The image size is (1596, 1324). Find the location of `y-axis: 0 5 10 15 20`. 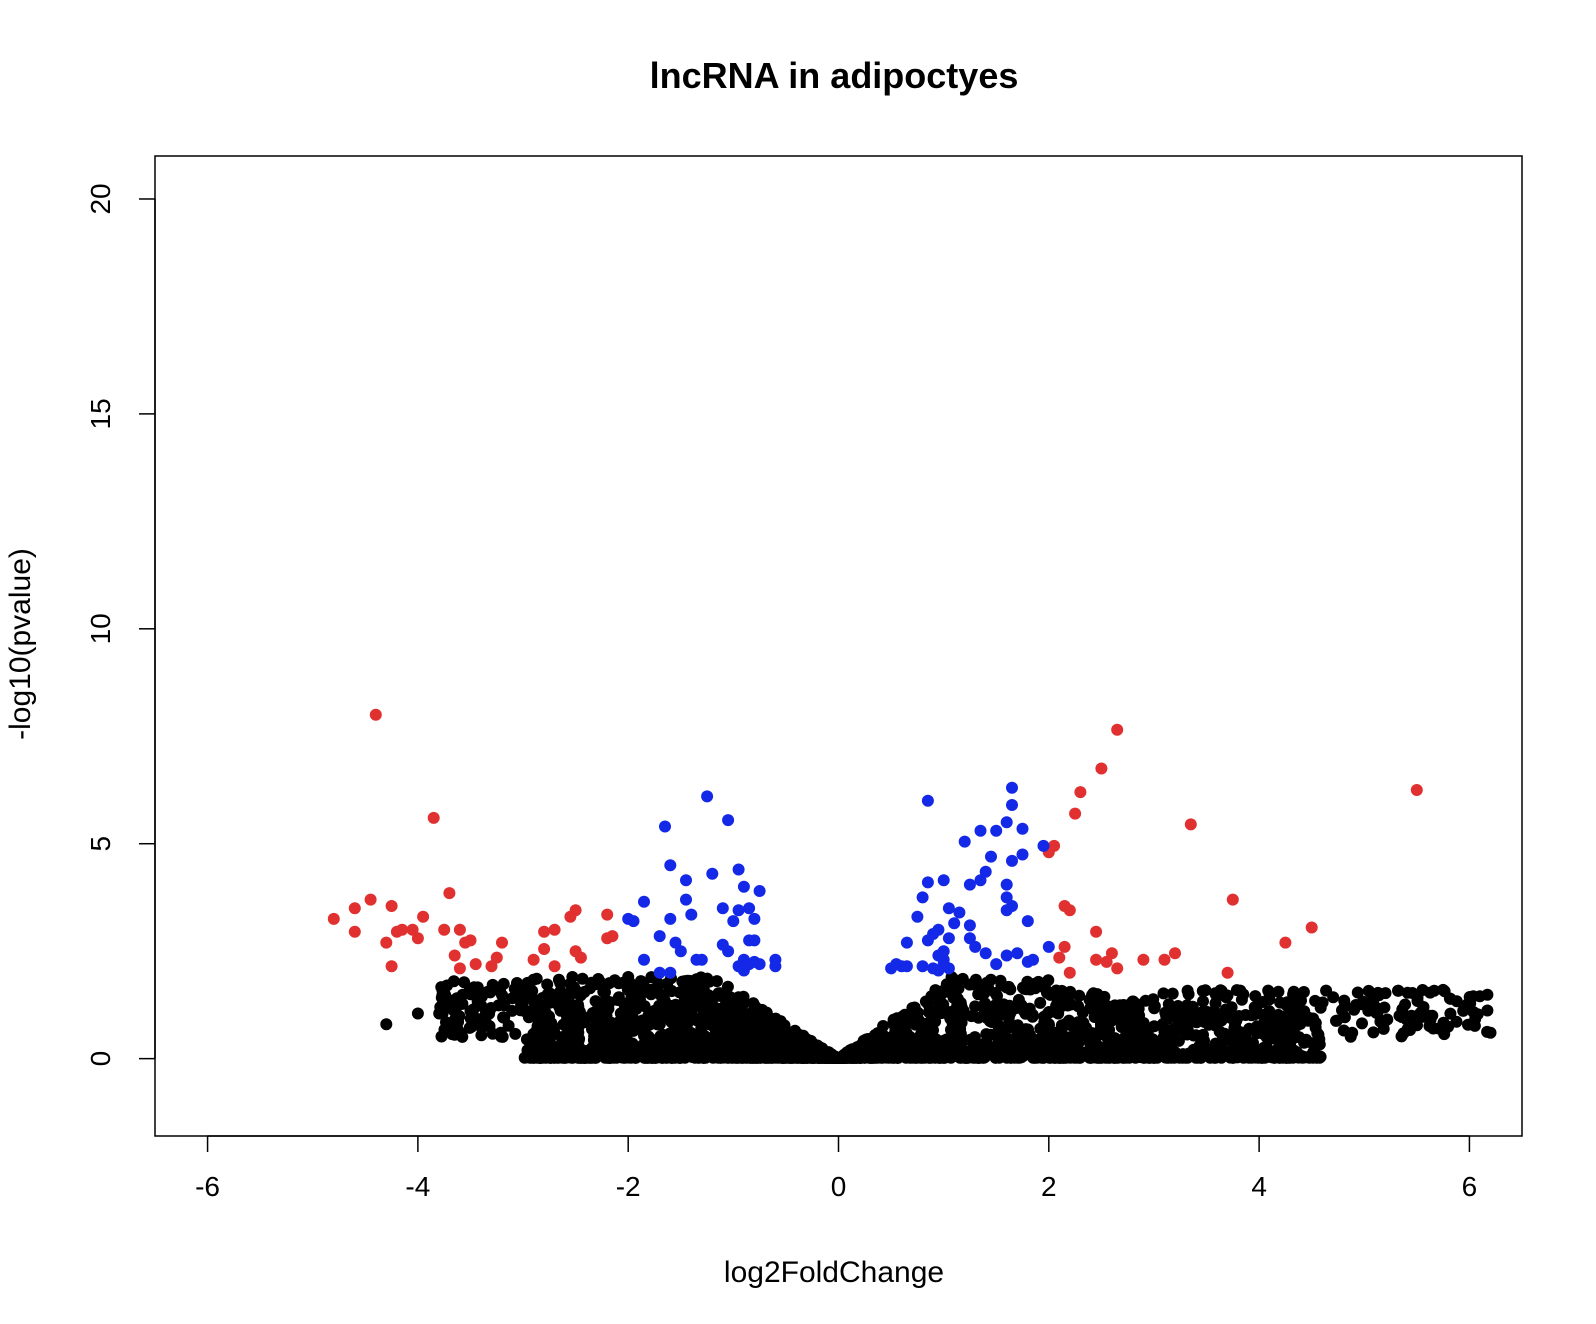

y-axis: 0 5 10 15 20 is located at coordinates (120, 624).